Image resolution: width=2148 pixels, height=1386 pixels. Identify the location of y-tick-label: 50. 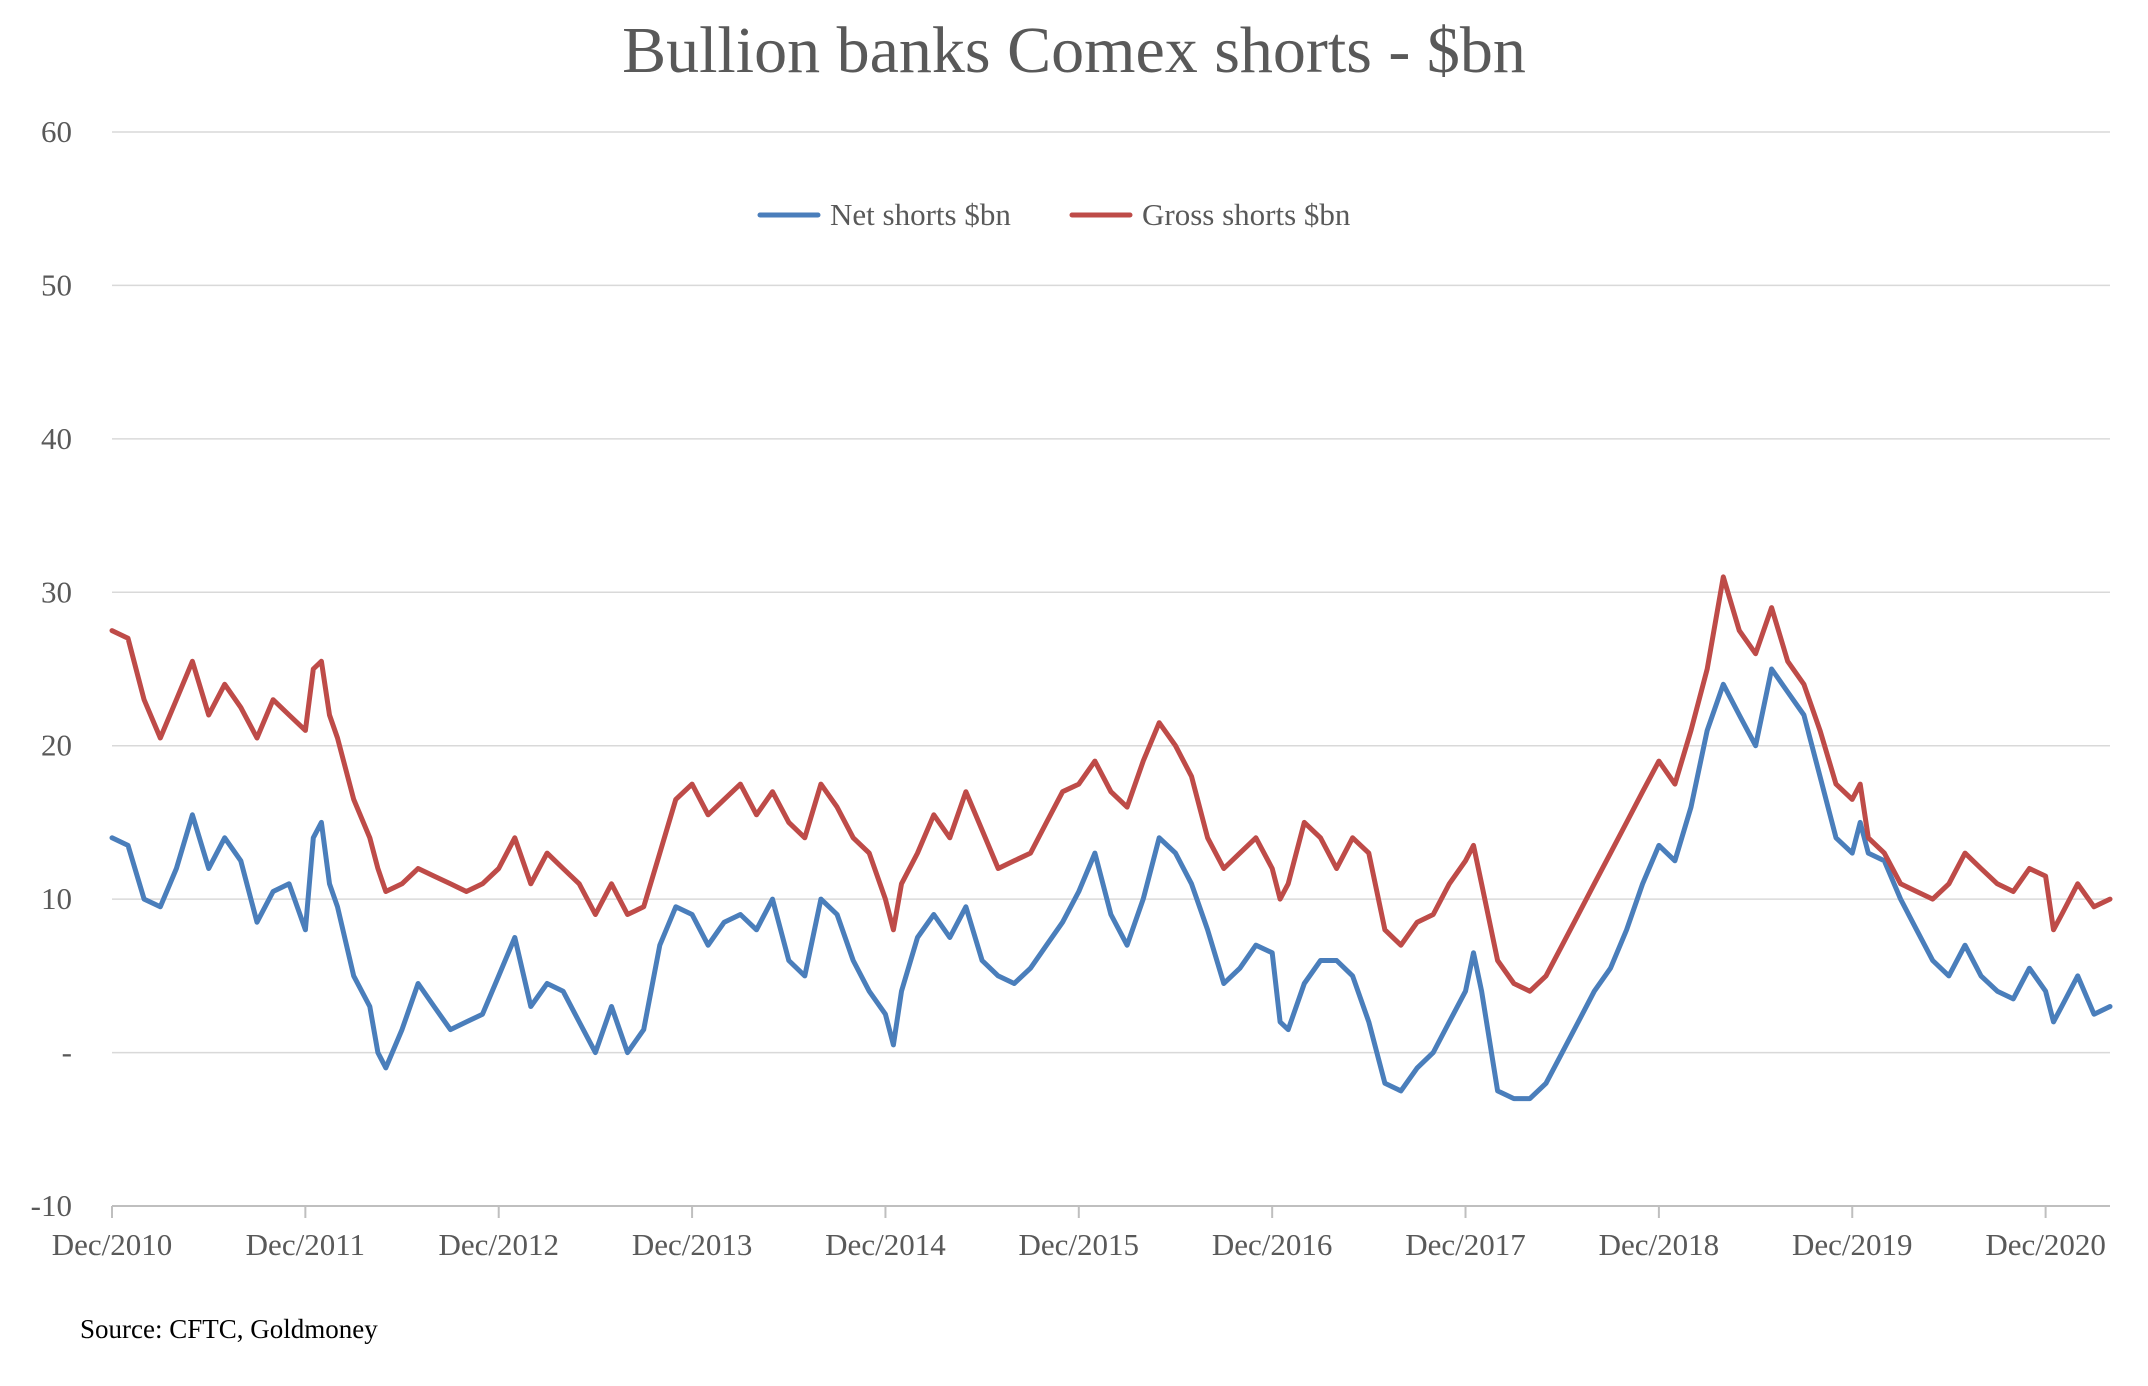
(56, 284).